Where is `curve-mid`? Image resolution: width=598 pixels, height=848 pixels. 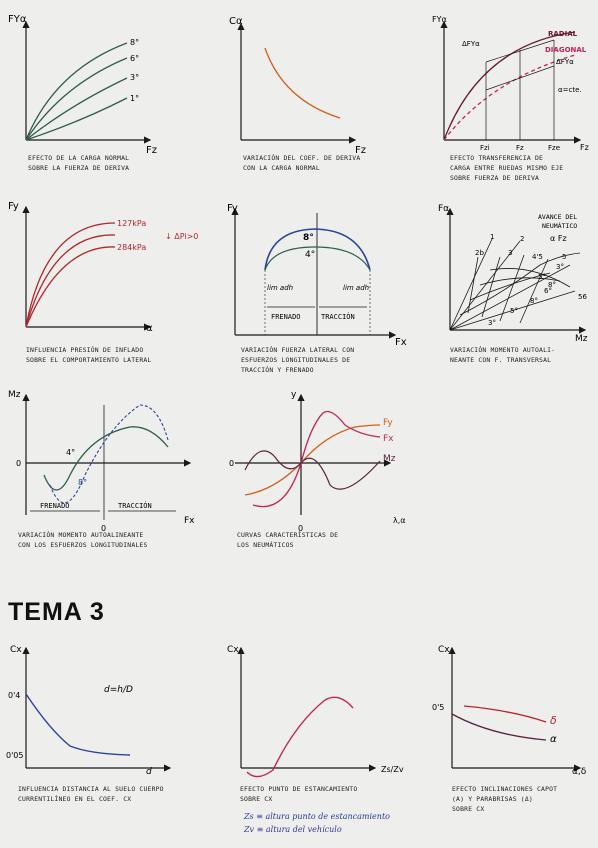 curve-mid is located at coordinates (70, 281).